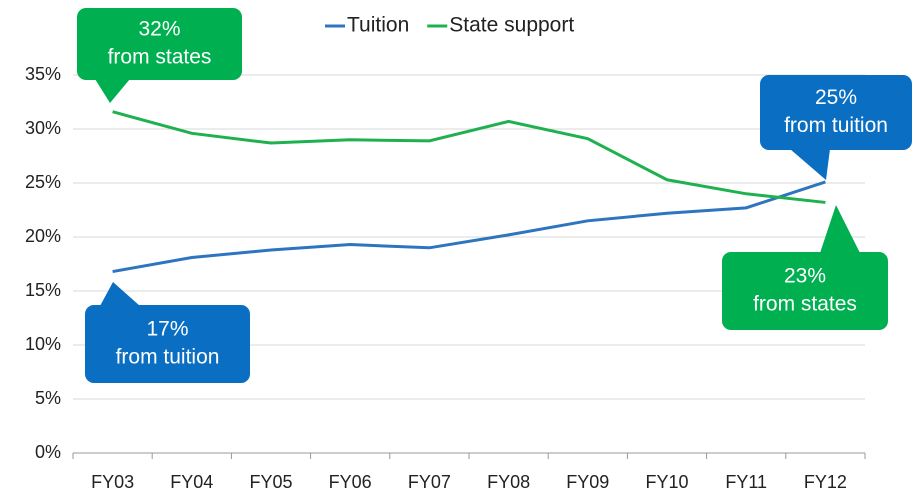 This screenshot has height=497, width=915. I want to click on x-tick-label: FY11, so click(746, 482).